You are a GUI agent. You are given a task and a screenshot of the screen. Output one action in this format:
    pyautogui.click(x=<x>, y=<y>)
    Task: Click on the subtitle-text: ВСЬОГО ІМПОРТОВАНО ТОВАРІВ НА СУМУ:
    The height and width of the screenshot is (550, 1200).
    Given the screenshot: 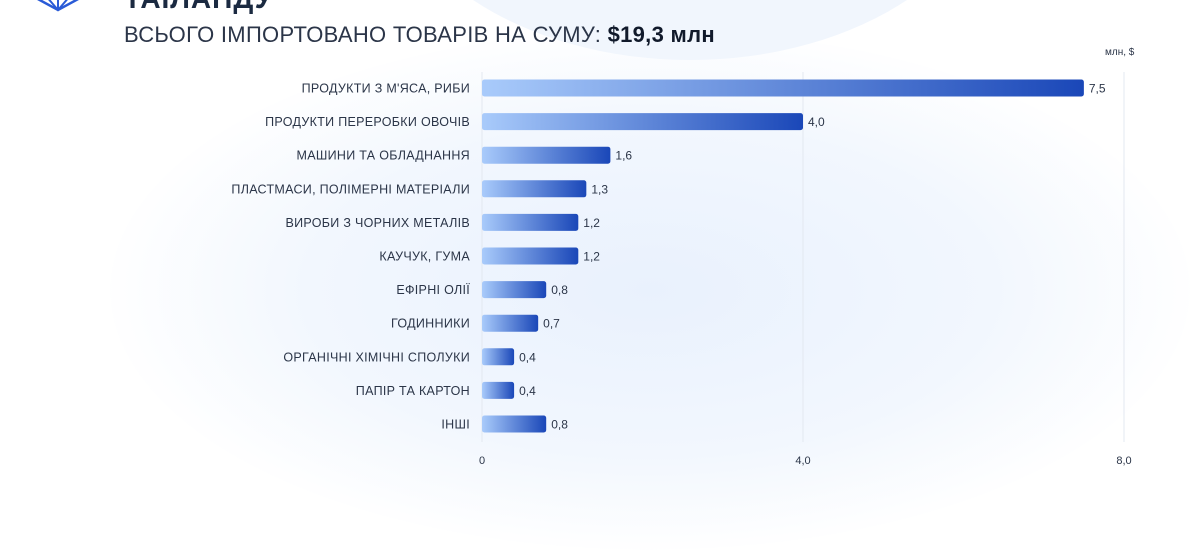 What is the action you would take?
    pyautogui.click(x=363, y=34)
    